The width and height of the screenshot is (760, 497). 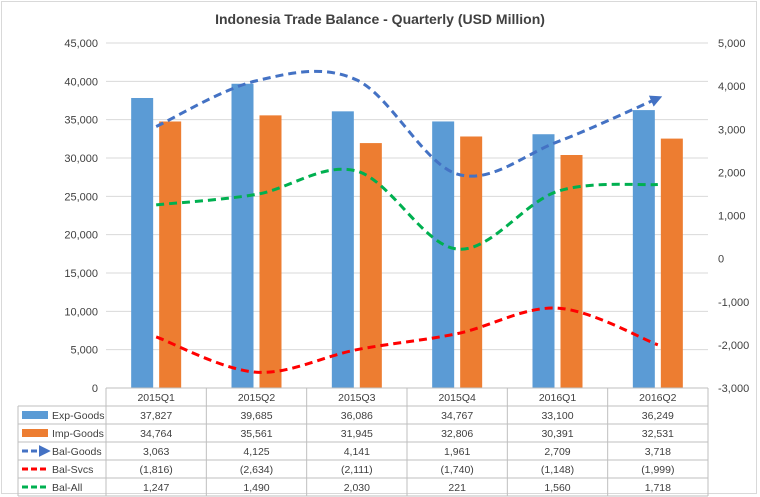 What do you see at coordinates (732, 173) in the screenshot?
I see `y-right-tick-label: 2,000` at bounding box center [732, 173].